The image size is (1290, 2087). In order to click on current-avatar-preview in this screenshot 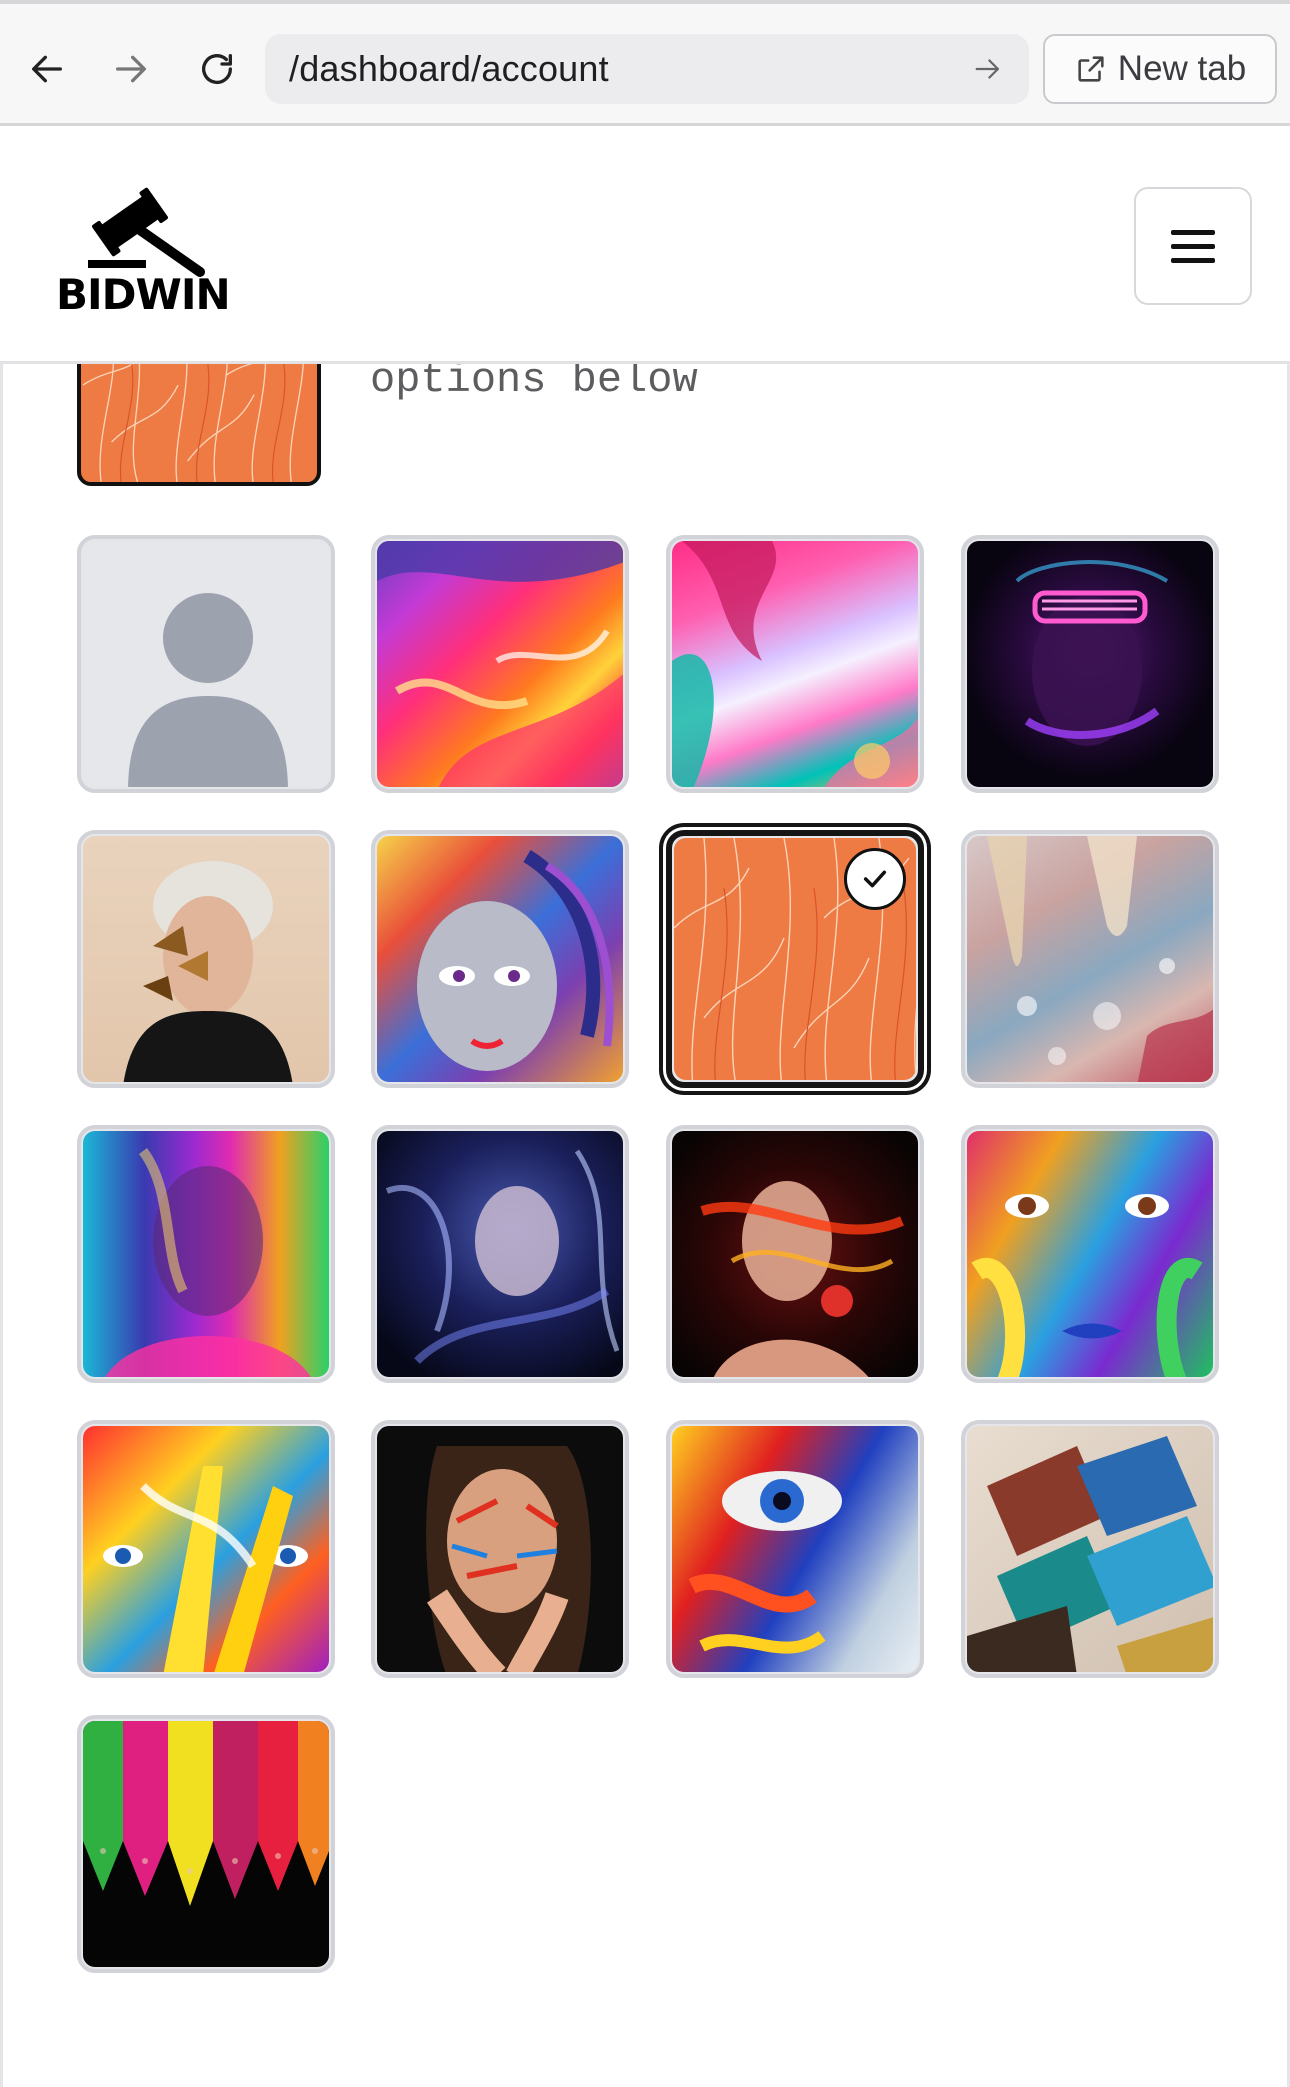, I will do `click(199, 425)`.